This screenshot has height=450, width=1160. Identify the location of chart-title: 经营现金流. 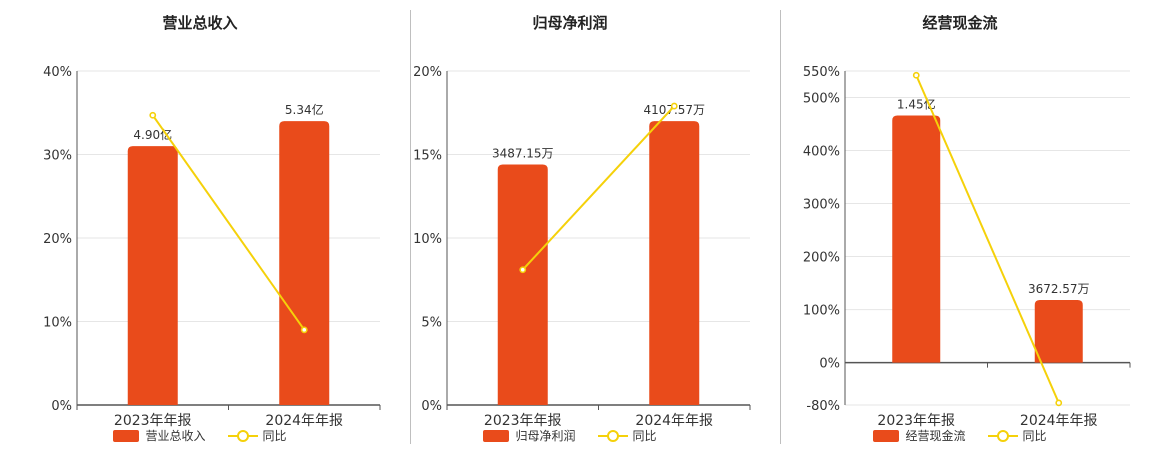
(960, 23).